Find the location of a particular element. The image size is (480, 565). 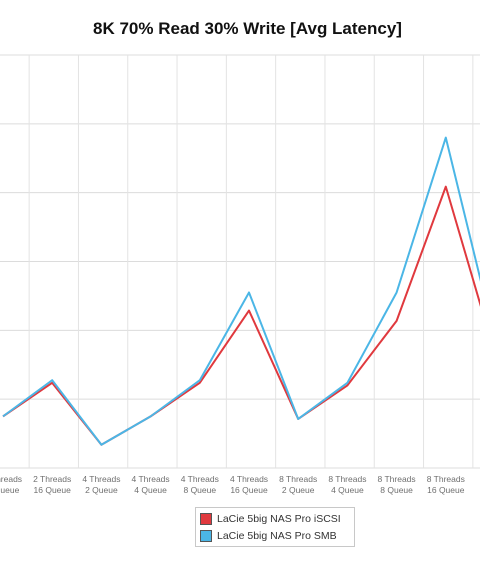

legend-swatch-smb is located at coordinates (206, 536).